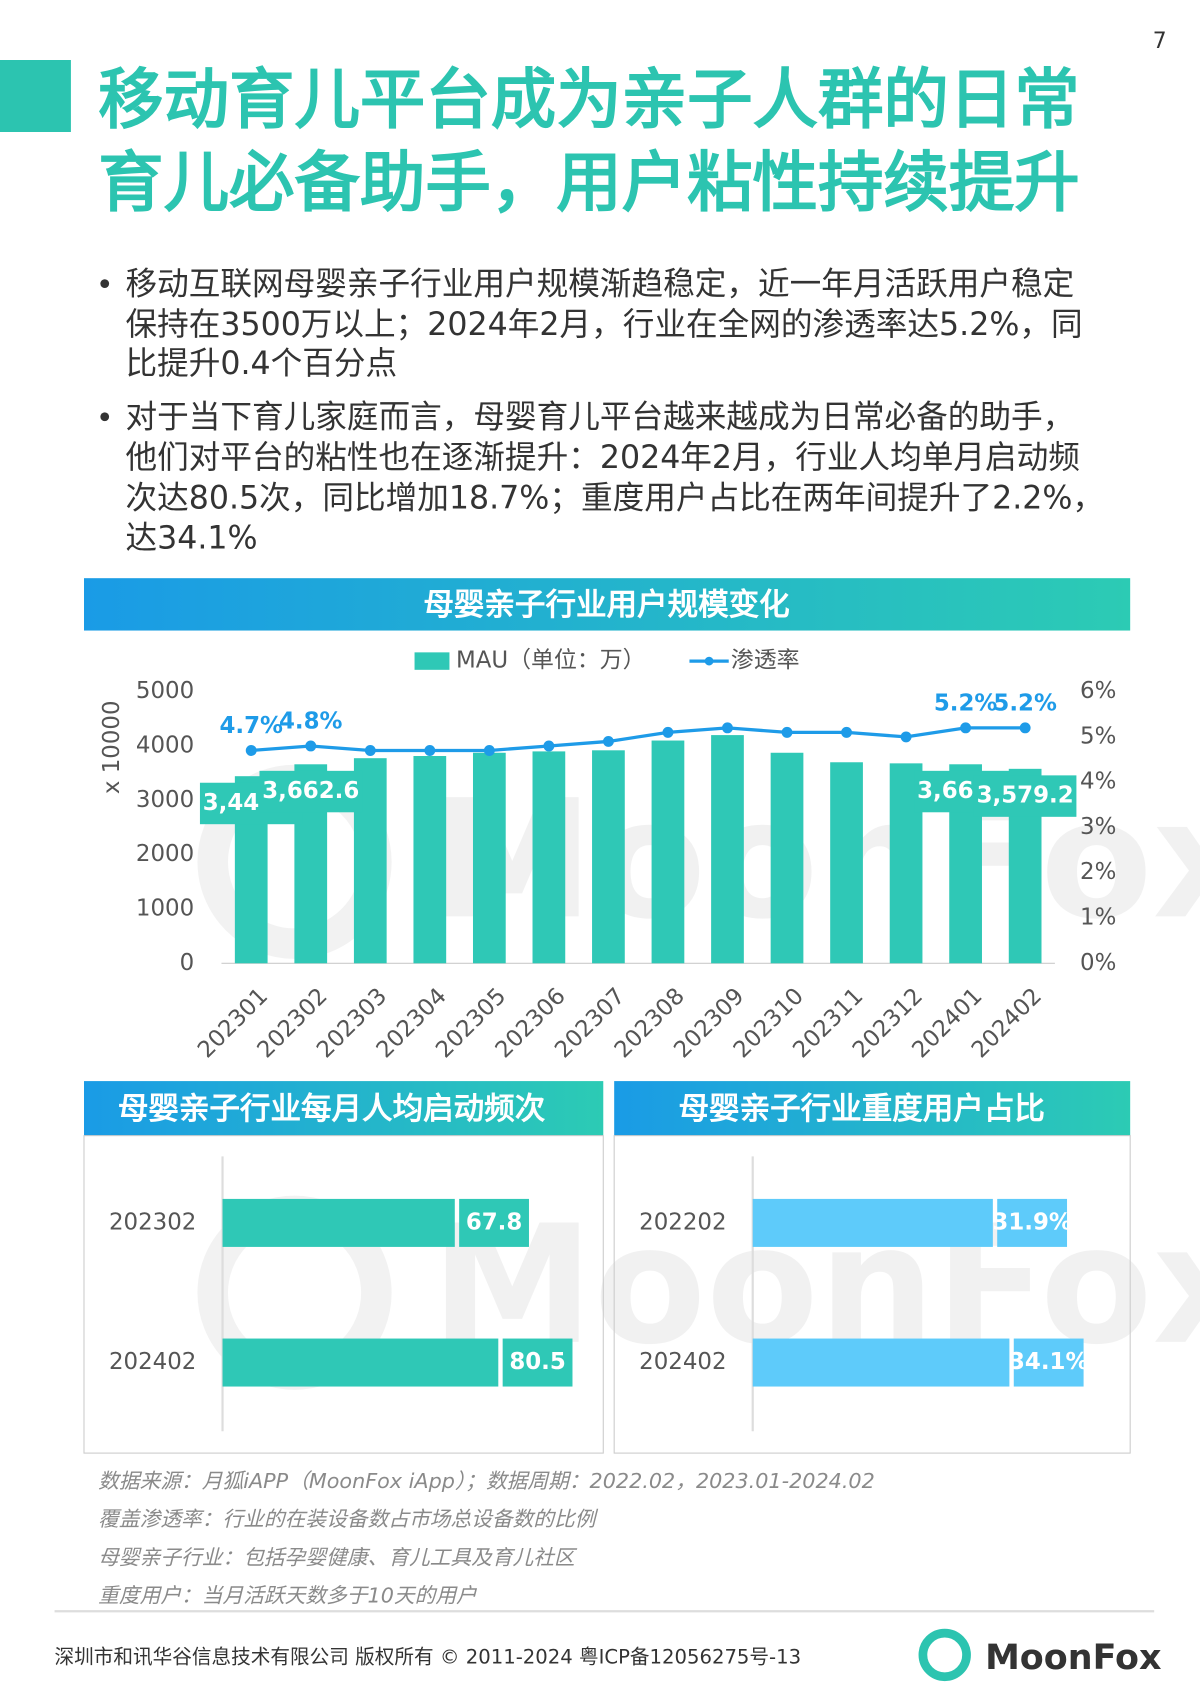  Describe the element at coordinates (589, 183) in the screenshot. I see `title-line: 育儿必备助手，用户粘性持续提升` at that location.